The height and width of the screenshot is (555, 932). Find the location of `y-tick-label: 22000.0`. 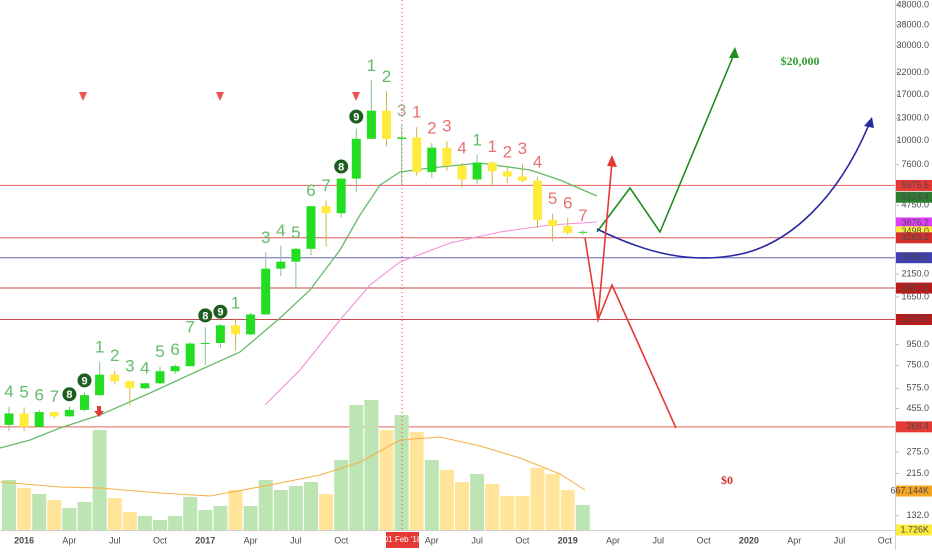

y-tick-label: 22000.0 is located at coordinates (912, 72).